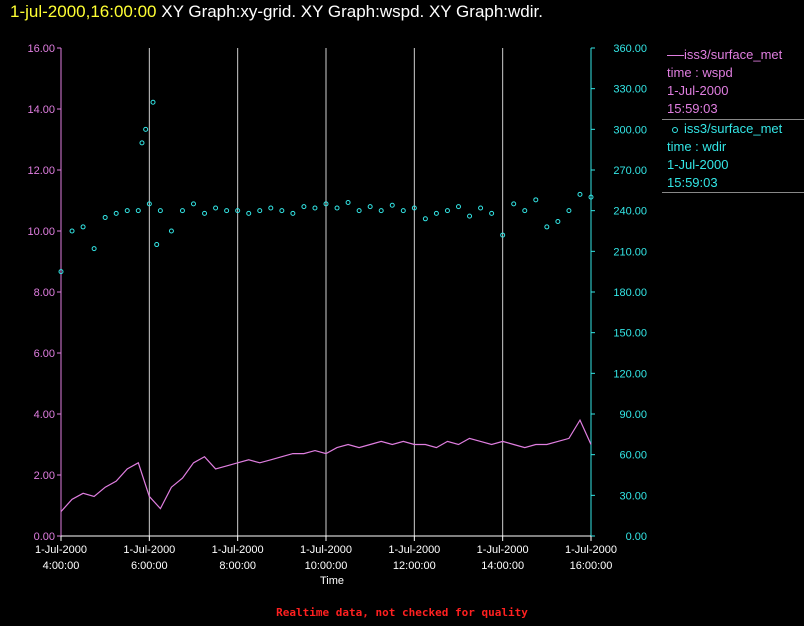 This screenshot has height=626, width=804. Describe the element at coordinates (83, 11) in the screenshot. I see `title-timestamp: 1-jul-2000,16:00:00` at that location.